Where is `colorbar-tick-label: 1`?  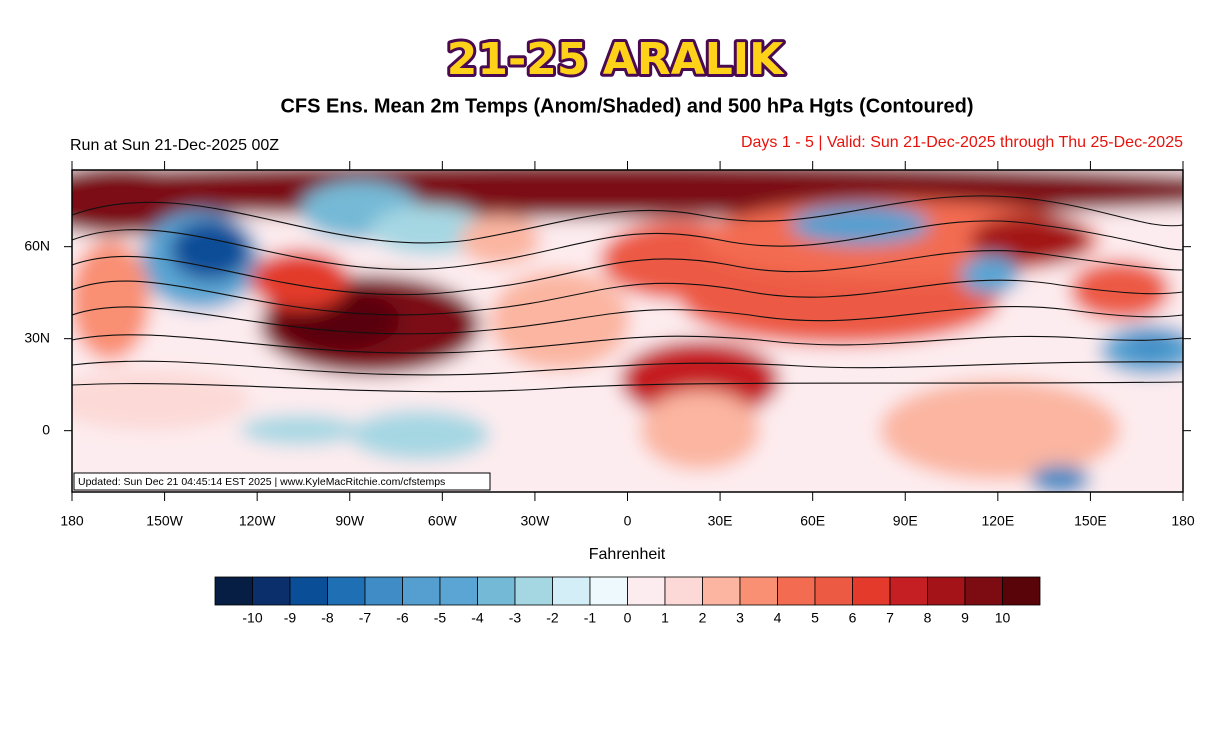 colorbar-tick-label: 1 is located at coordinates (665, 618).